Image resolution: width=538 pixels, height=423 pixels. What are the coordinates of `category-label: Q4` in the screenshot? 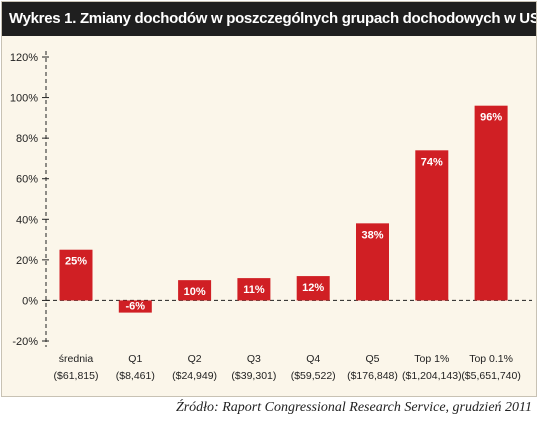 It's located at (313, 359).